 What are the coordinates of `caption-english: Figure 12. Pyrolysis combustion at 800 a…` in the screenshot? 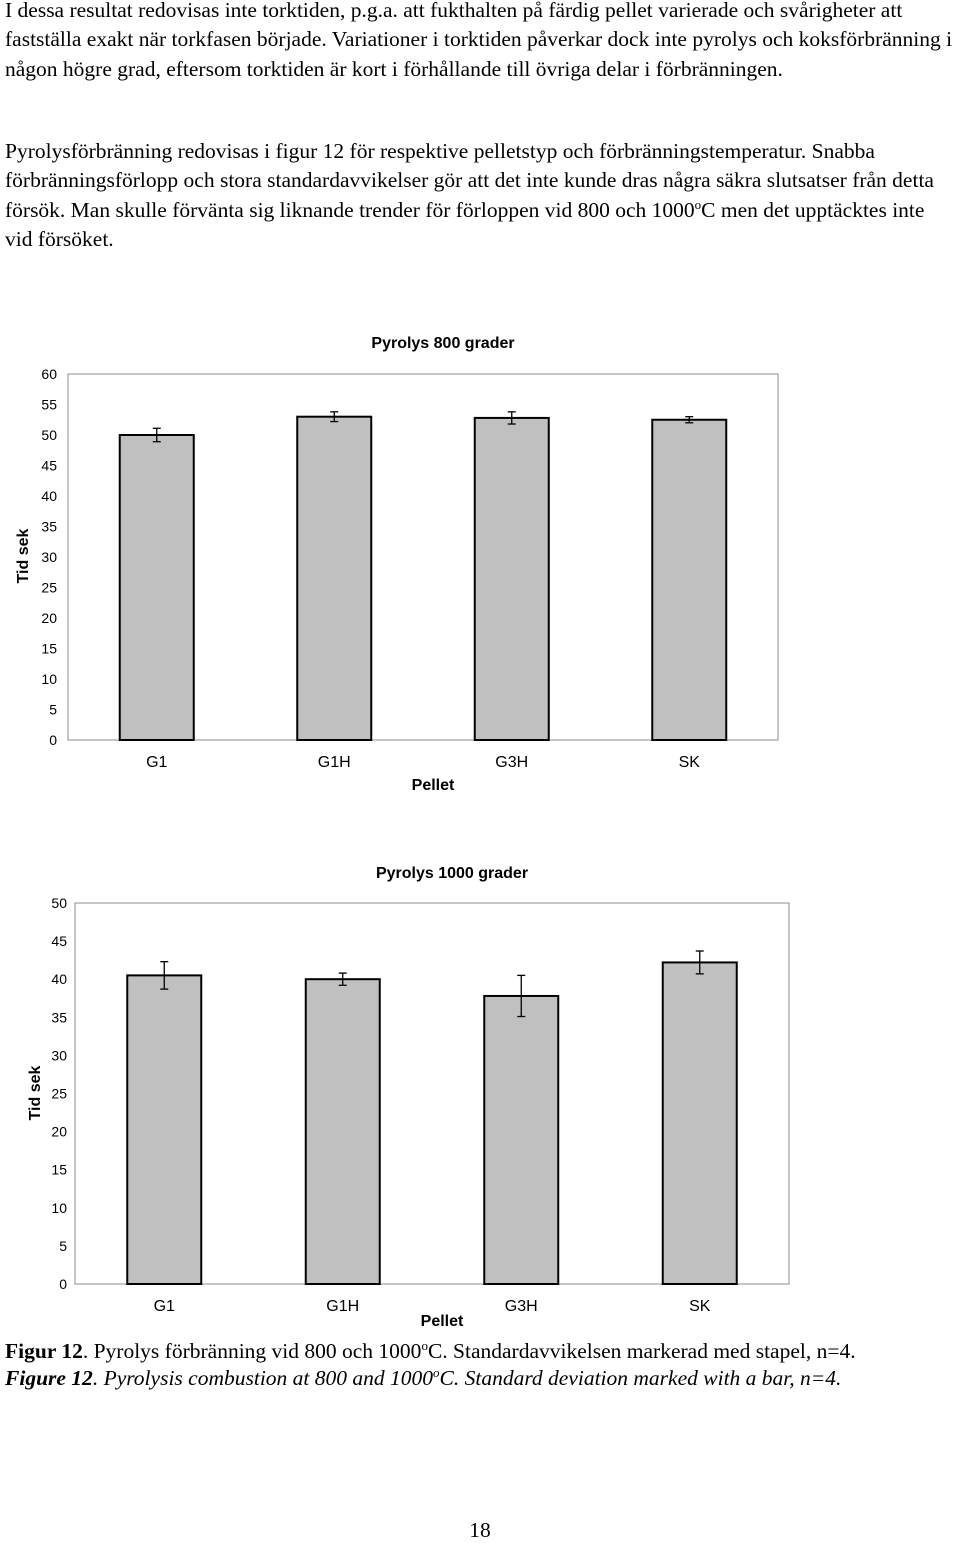 It's located at (480, 1378).